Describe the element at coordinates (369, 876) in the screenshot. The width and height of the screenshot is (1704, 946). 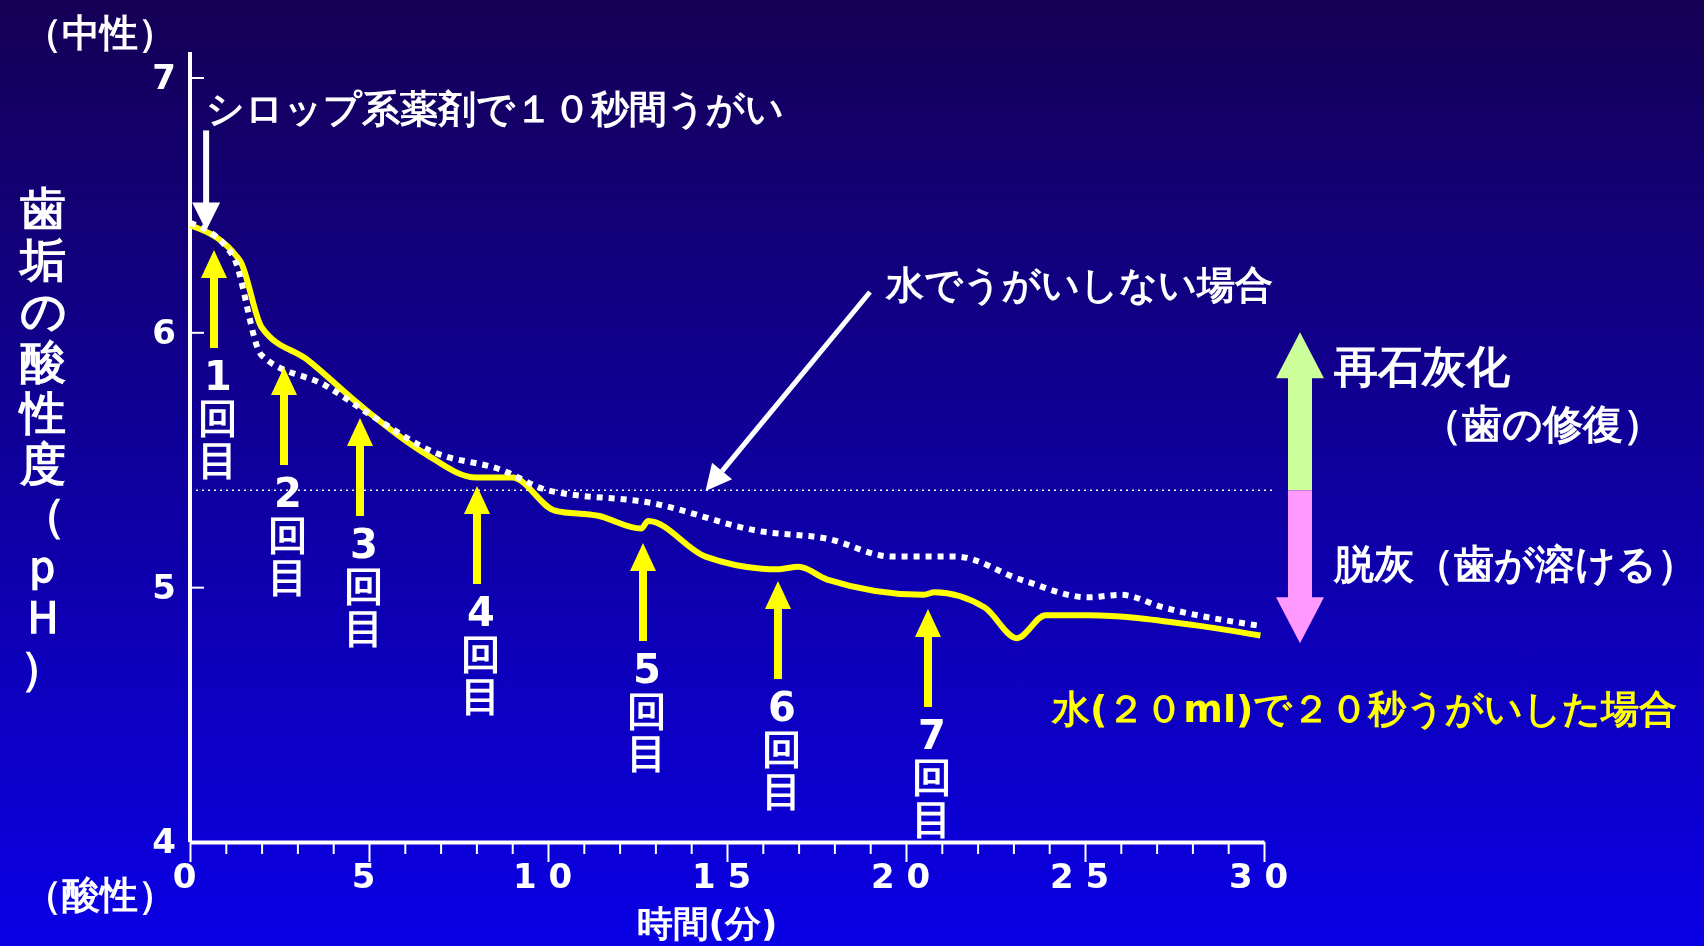
I see `x-tick-label: 5` at that location.